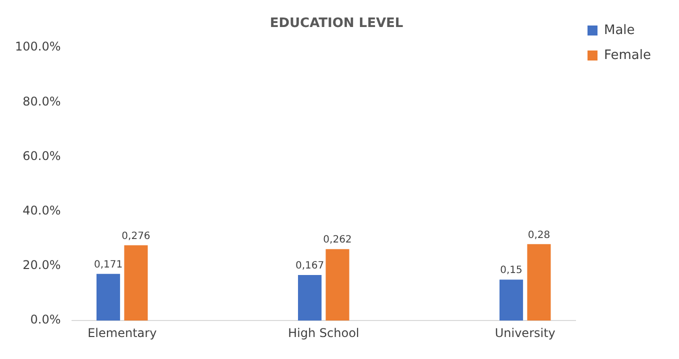 This screenshot has width=679, height=359. What do you see at coordinates (511, 270) in the screenshot?
I see `data-label: 0,15` at bounding box center [511, 270].